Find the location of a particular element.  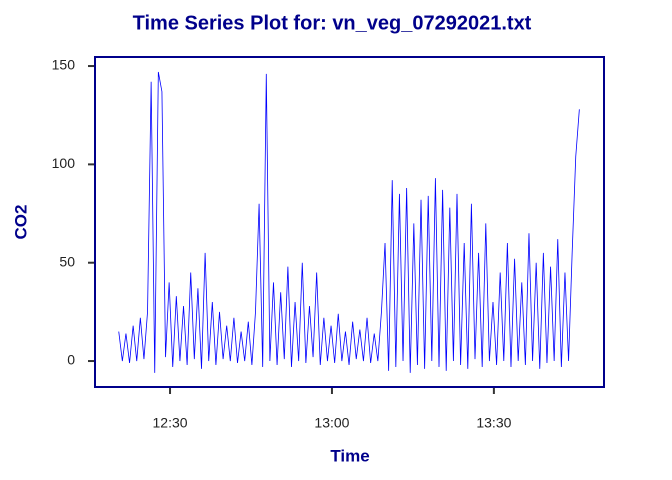

y-axis-label: CO2 is located at coordinates (20, 222).